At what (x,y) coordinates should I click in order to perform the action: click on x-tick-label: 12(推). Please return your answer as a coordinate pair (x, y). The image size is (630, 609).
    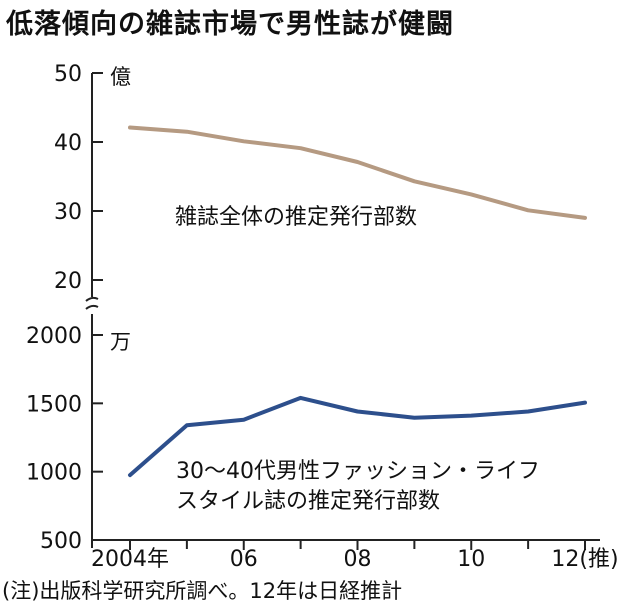
    Looking at the image, I should click on (584, 559).